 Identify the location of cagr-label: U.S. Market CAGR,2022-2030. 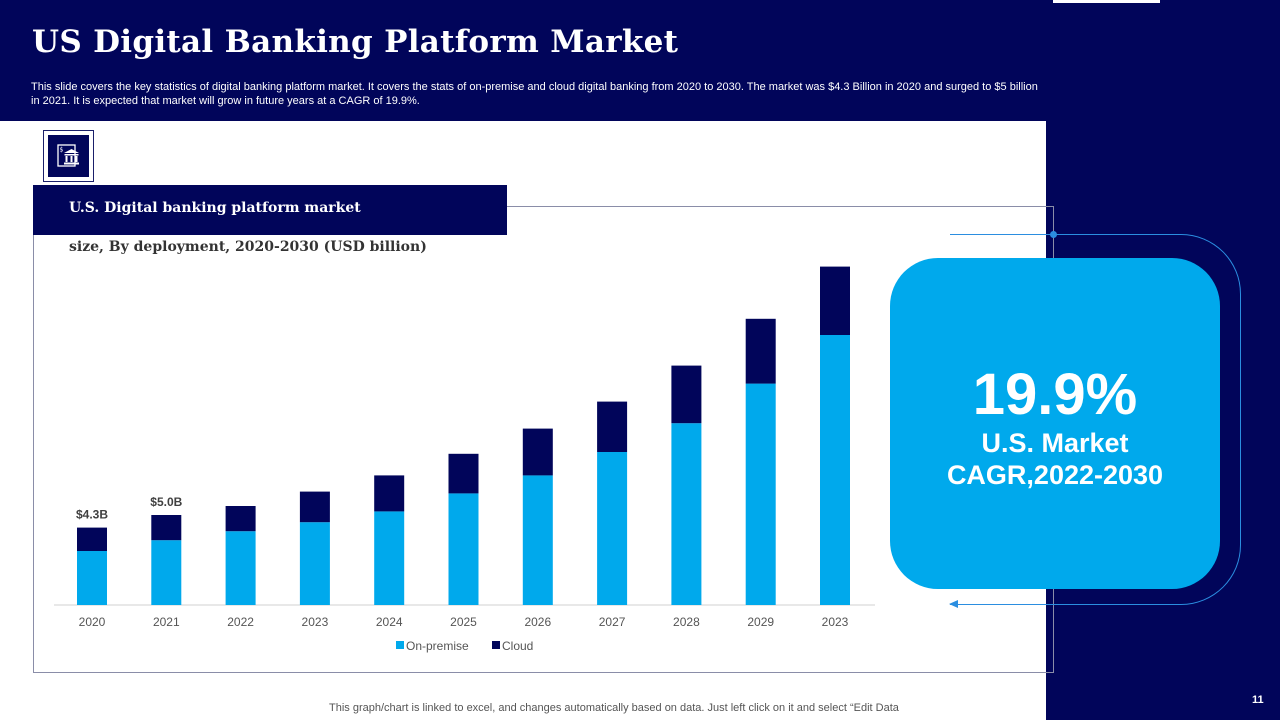
(1055, 459).